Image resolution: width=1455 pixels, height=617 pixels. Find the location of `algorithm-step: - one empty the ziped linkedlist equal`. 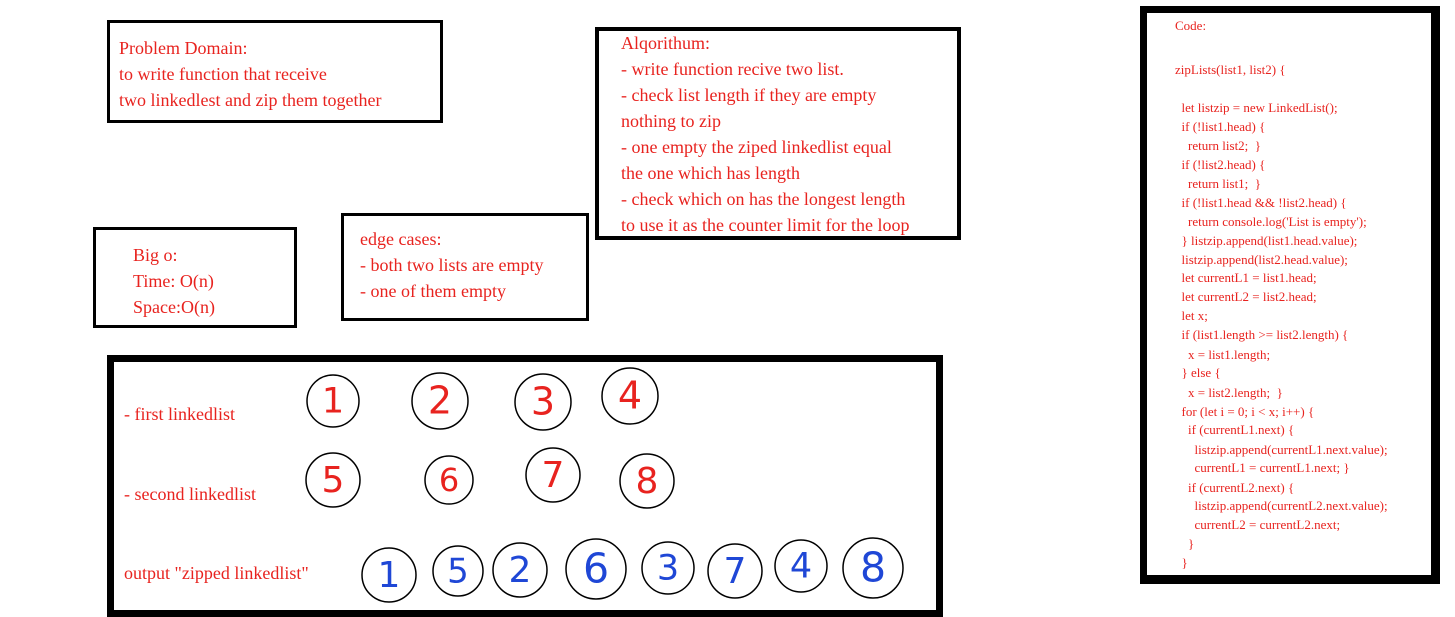

algorithm-step: - one empty the ziped linkedlist equal is located at coordinates (756, 147).